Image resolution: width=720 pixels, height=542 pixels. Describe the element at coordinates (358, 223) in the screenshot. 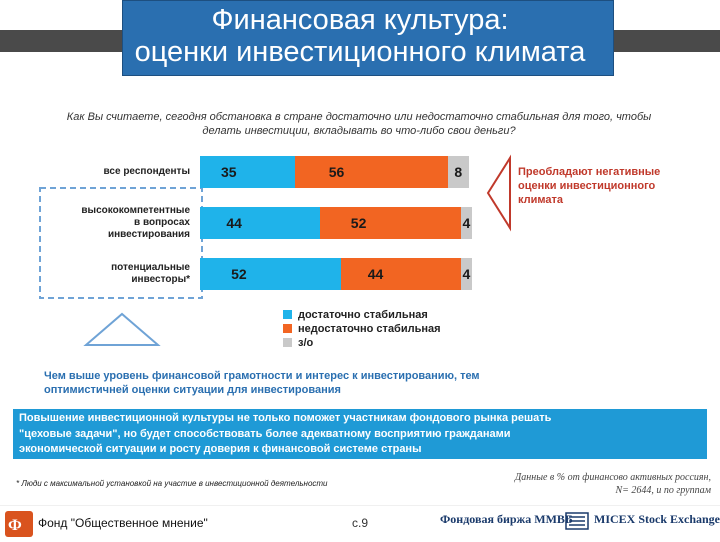

I see `bar-label-unstable-1: 52` at that location.